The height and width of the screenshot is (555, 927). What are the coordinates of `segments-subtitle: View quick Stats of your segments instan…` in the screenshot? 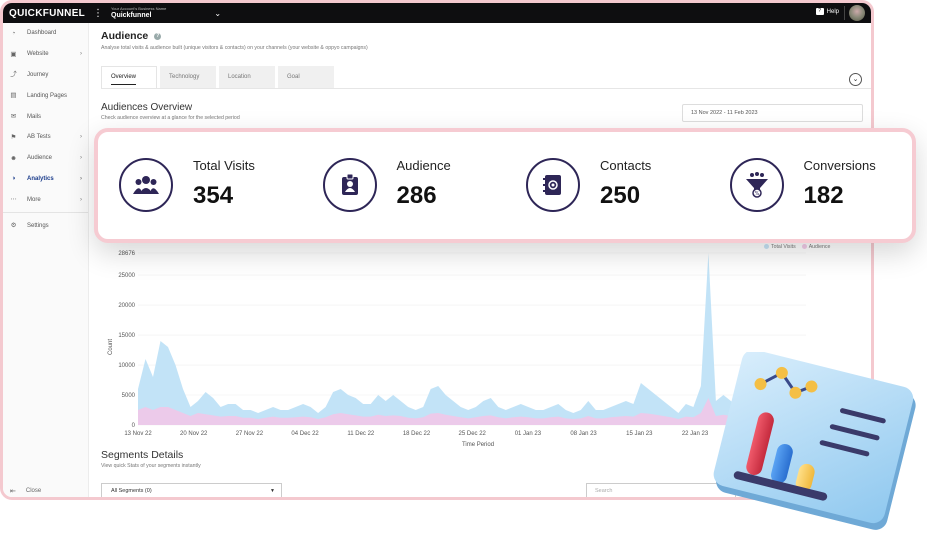 It's located at (151, 466).